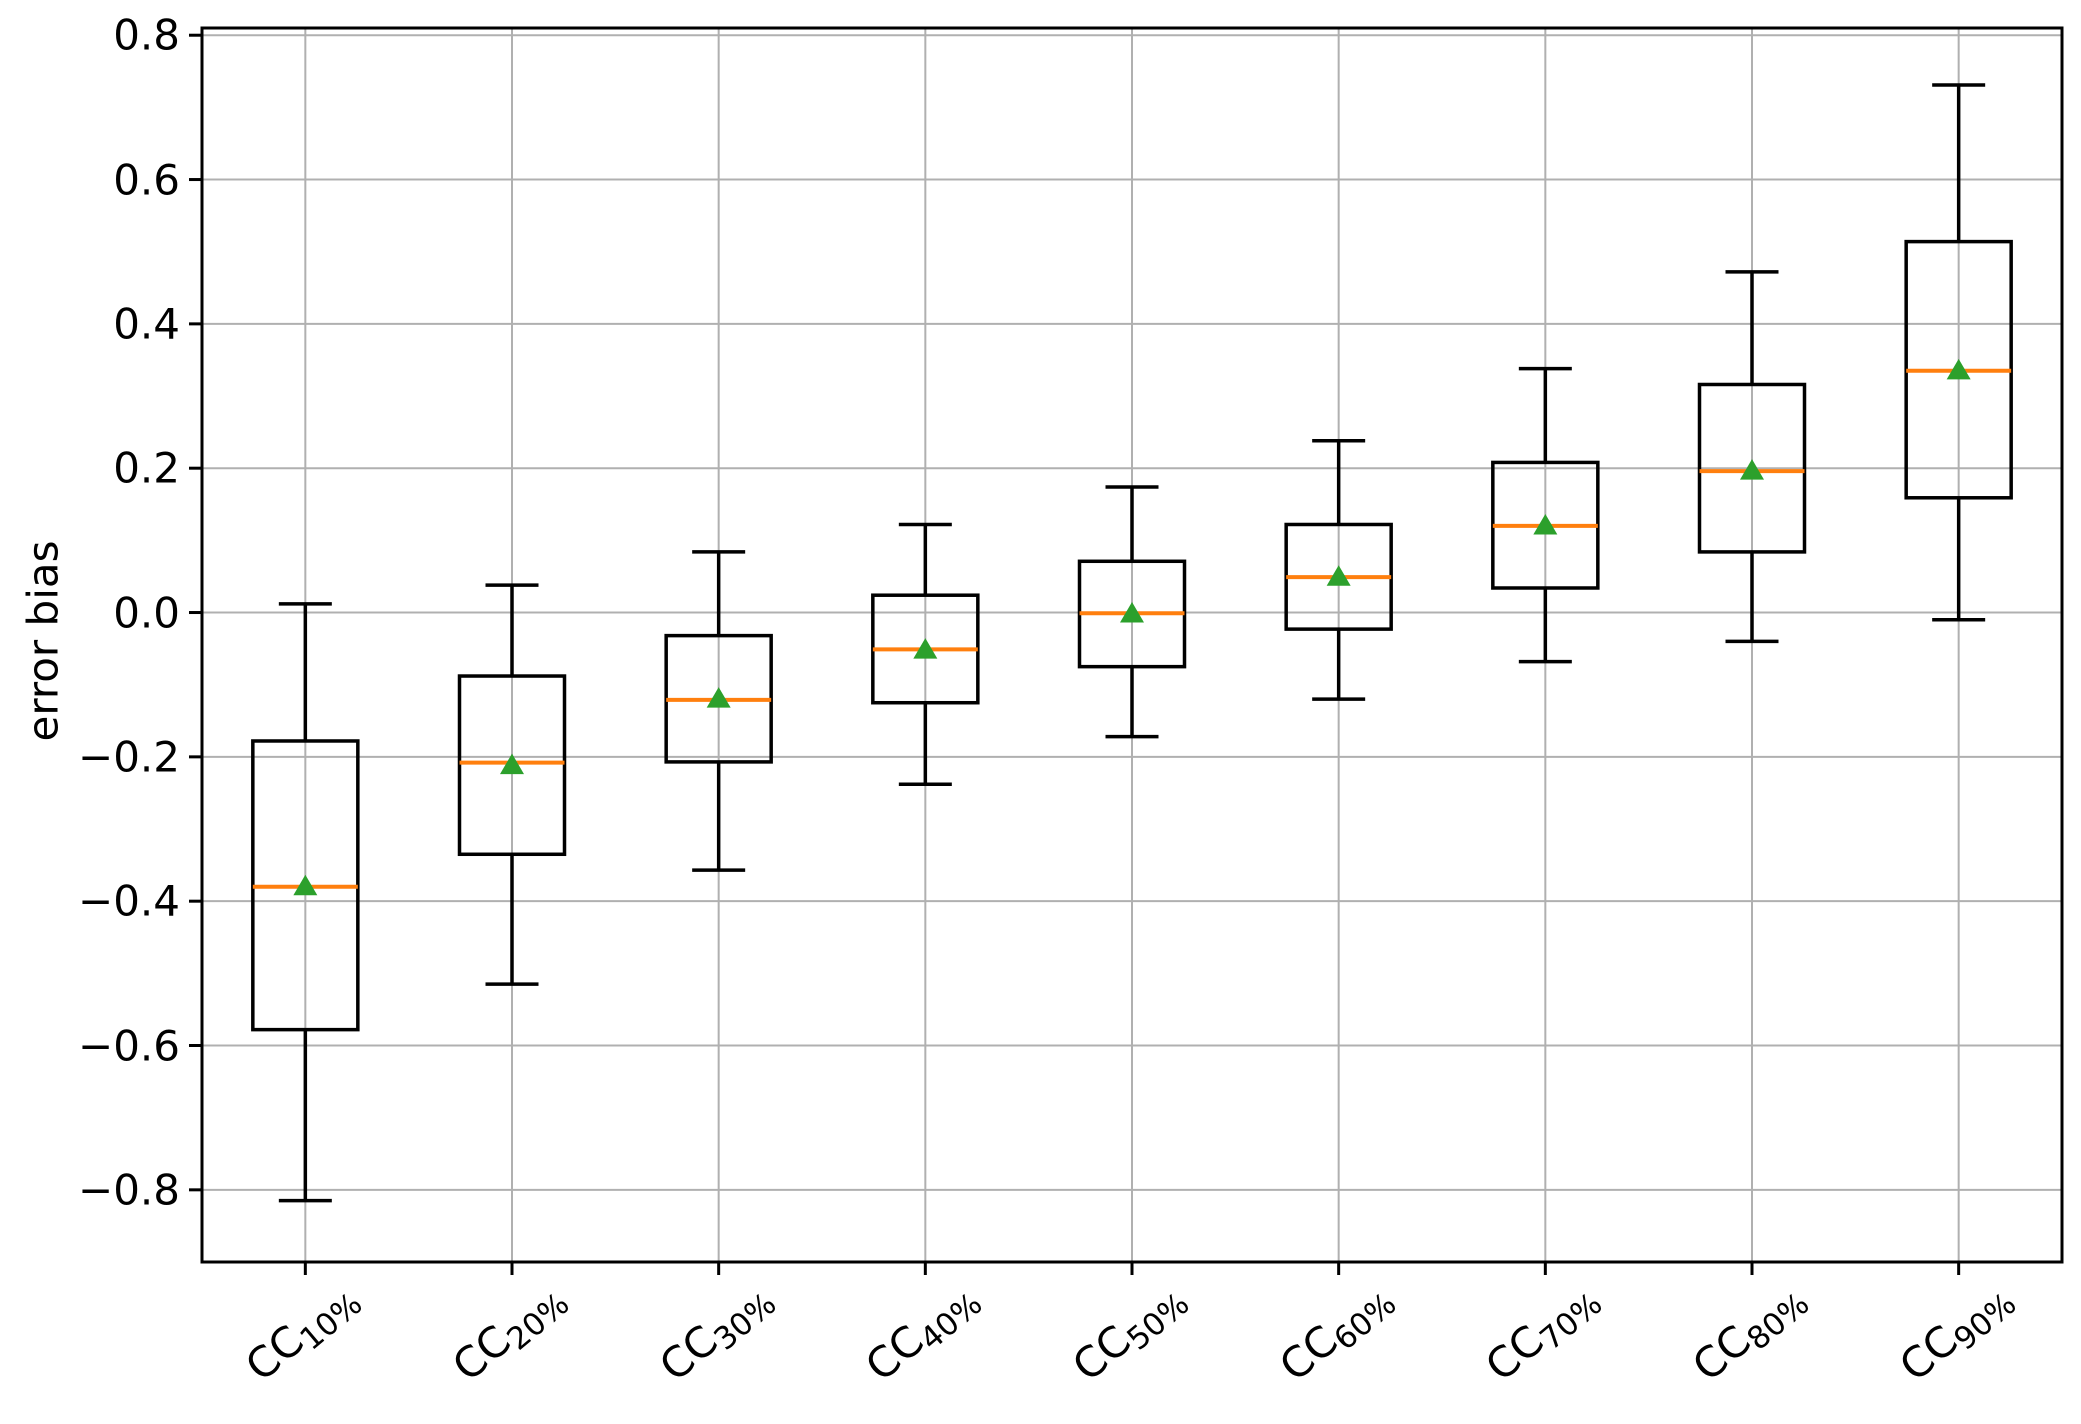 The image size is (2081, 1424). Describe the element at coordinates (129, 1045) in the screenshot. I see `y-tick-label: −0.6` at that location.